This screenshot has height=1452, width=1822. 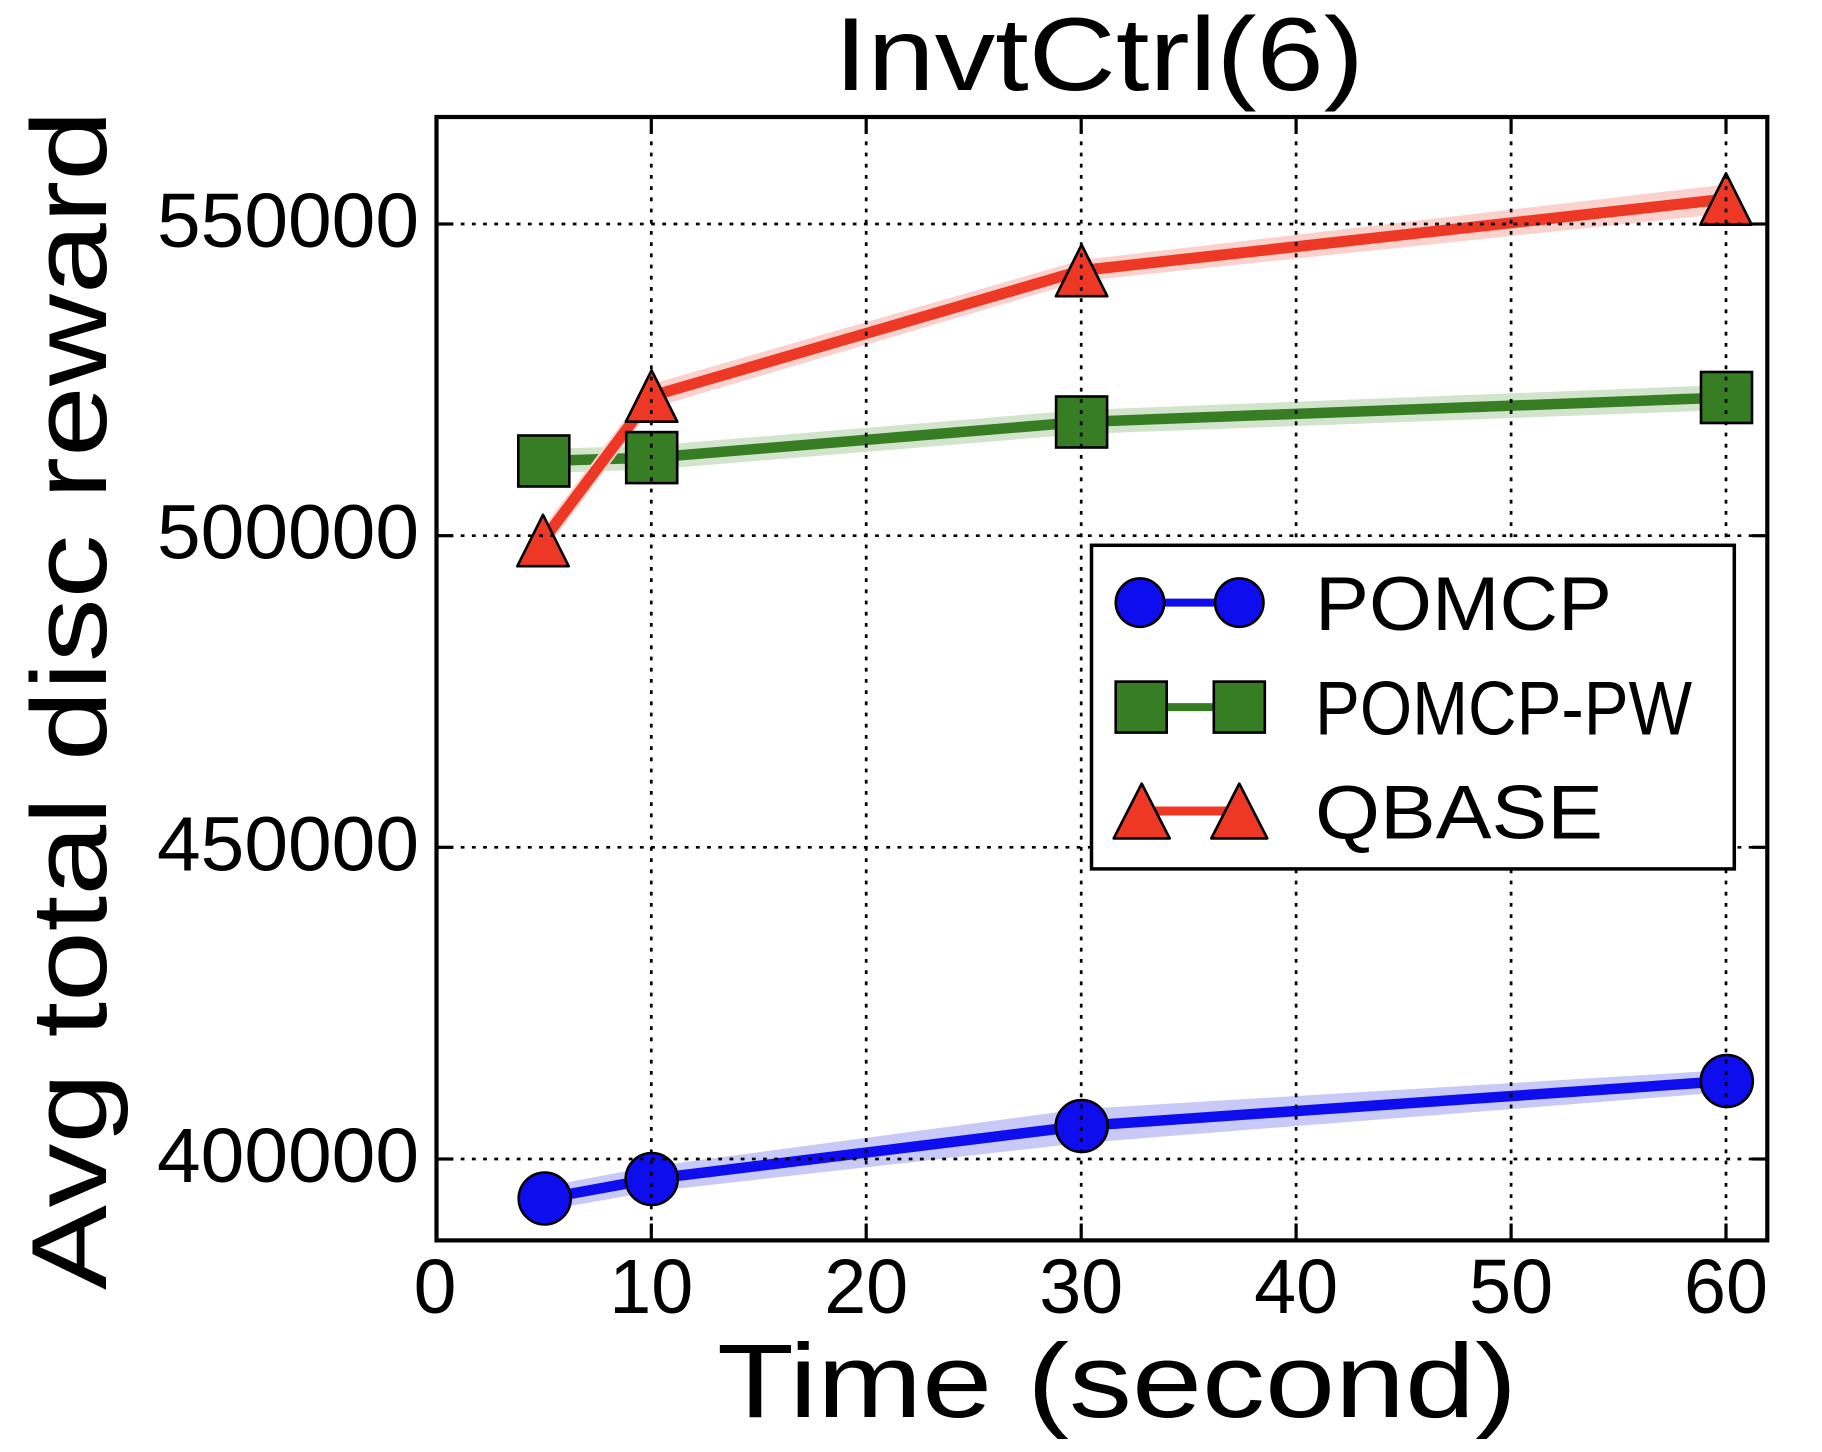 What do you see at coordinates (69, 700) in the screenshot?
I see `svg-text: Avg total disc reward` at bounding box center [69, 700].